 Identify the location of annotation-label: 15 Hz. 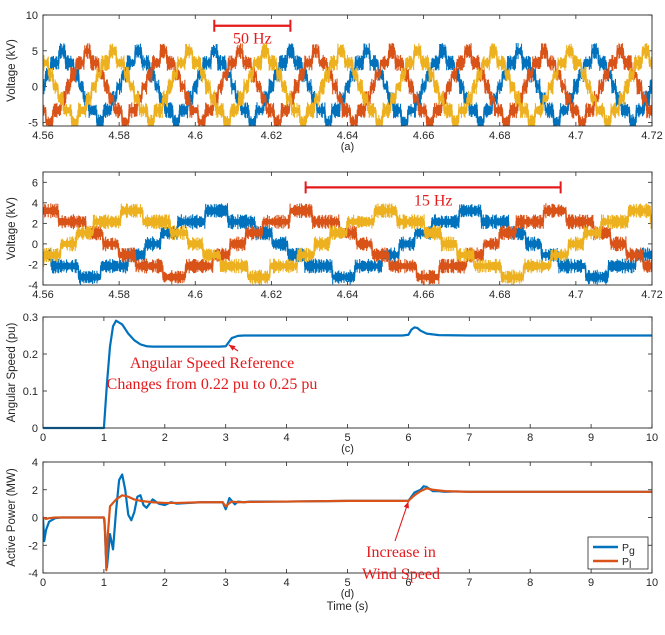
(433, 200).